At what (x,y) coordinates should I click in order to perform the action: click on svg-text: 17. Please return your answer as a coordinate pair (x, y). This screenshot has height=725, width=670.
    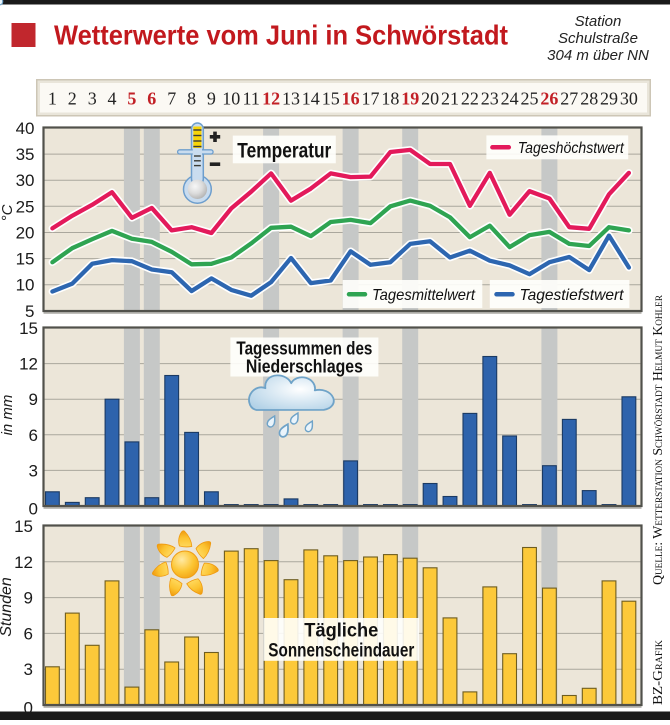
    Looking at the image, I should click on (371, 99).